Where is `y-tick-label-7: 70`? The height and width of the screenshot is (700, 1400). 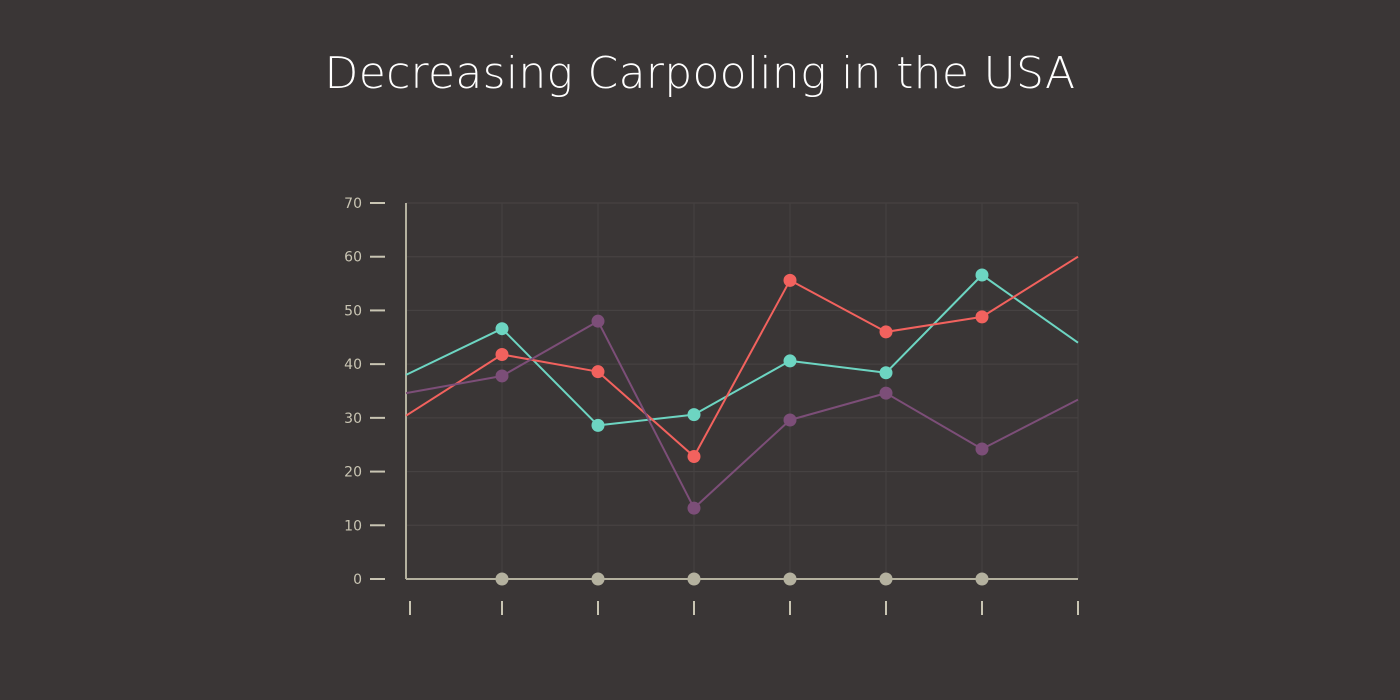
y-tick-label-7: 70 is located at coordinates (353, 204).